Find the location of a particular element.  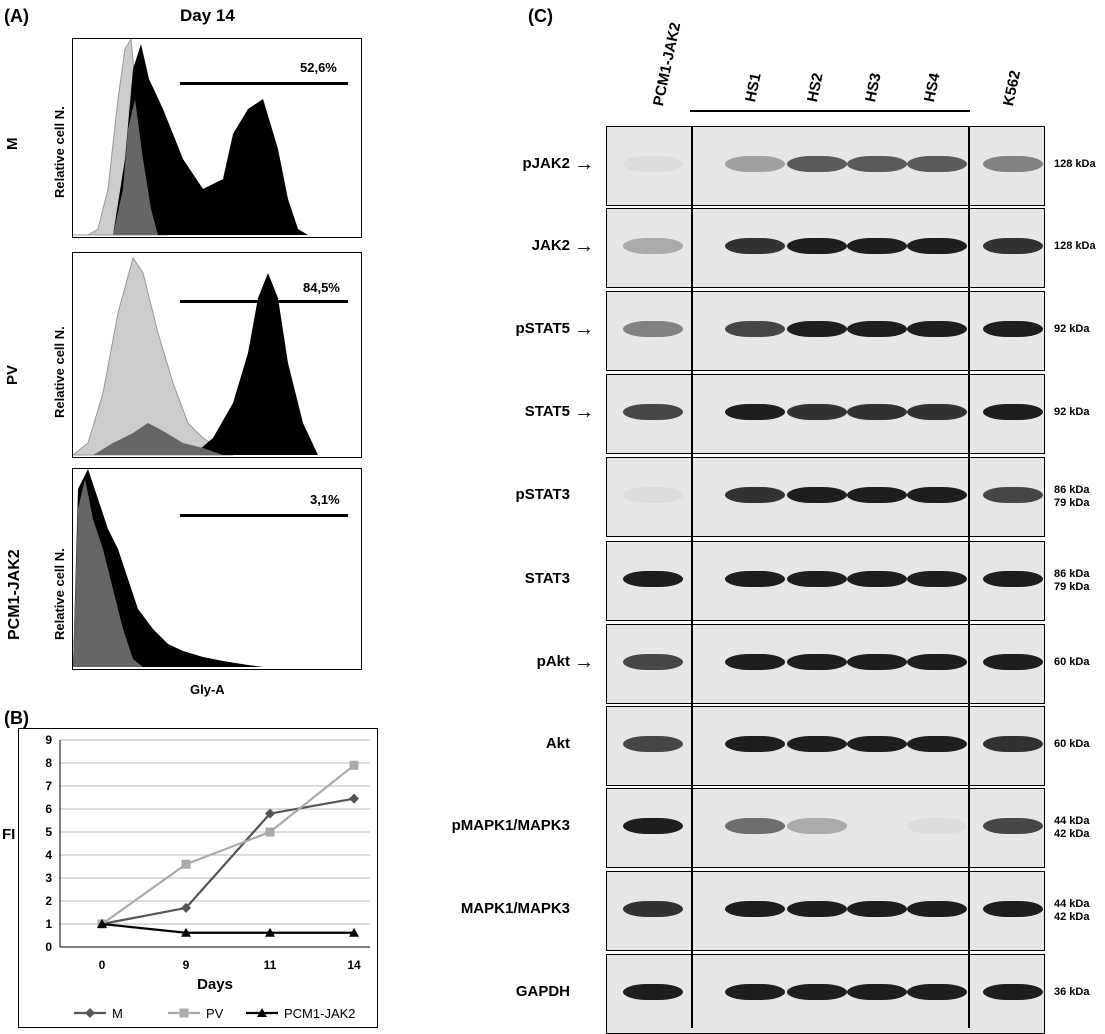

blot-label: pSTAT5 is located at coordinates (542, 328).